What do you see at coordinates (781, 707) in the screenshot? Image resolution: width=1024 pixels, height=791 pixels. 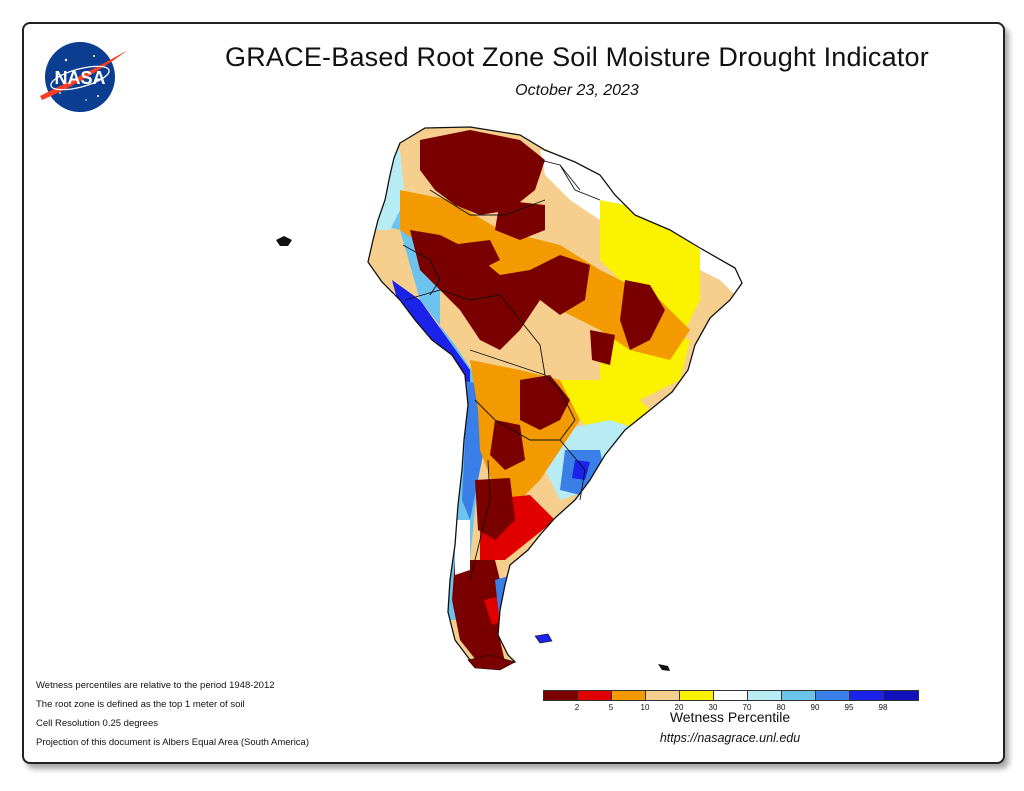 I see `legend-tick-label: 80` at bounding box center [781, 707].